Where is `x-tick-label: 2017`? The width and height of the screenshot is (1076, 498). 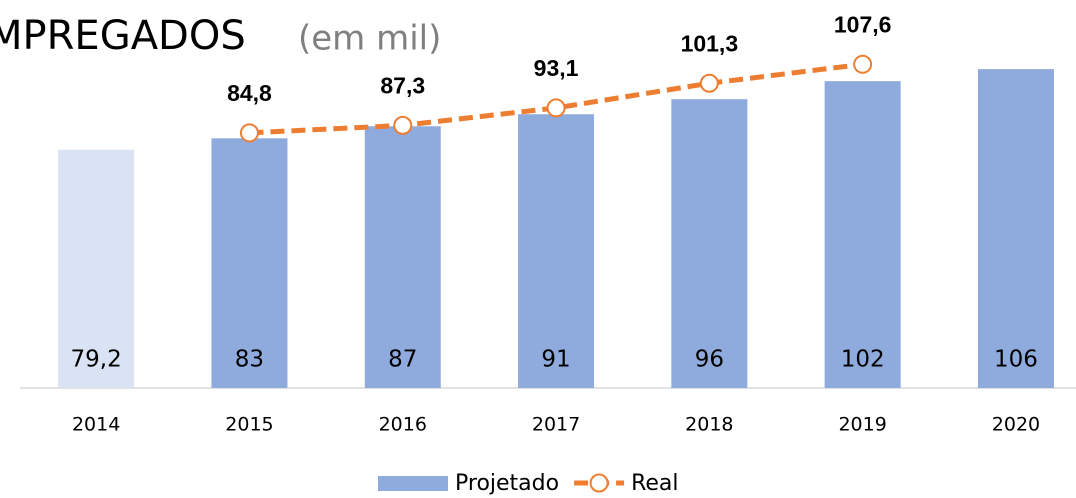 x-tick-label: 2017 is located at coordinates (556, 425).